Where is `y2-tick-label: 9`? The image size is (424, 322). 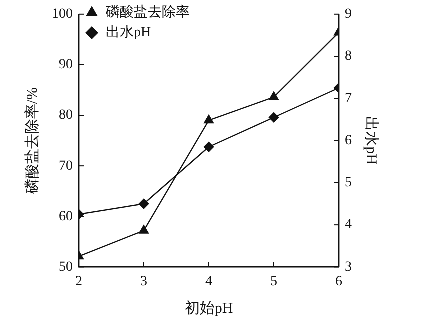
y2-tick-label: 9 is located at coordinates (348, 14).